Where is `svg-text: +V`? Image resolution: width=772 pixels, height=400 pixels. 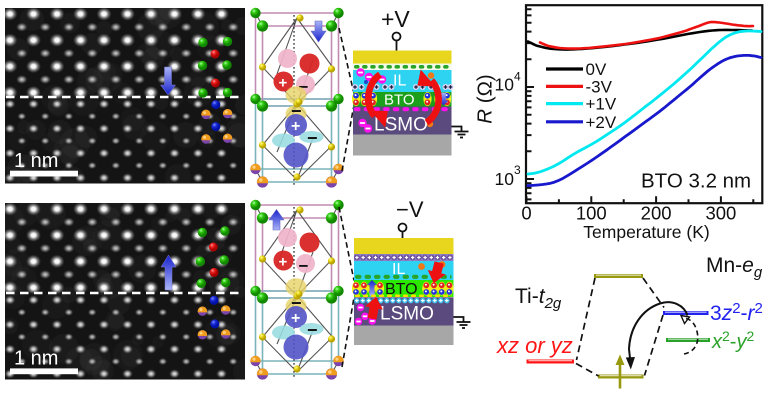 svg-text: +V is located at coordinates (395, 19).